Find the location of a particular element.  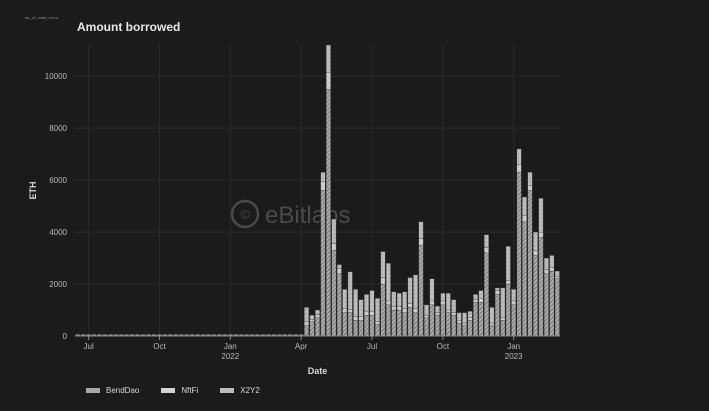

legend-item-x2y2: X2Y2 is located at coordinates (240, 390).